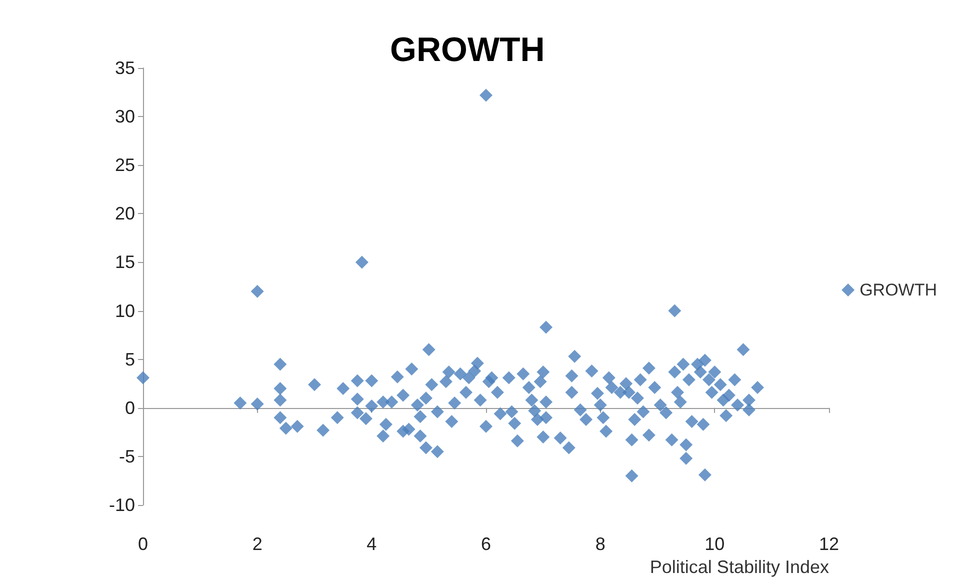 The height and width of the screenshot is (580, 962). What do you see at coordinates (124, 214) in the screenshot?
I see `y-tick-label: 20` at bounding box center [124, 214].